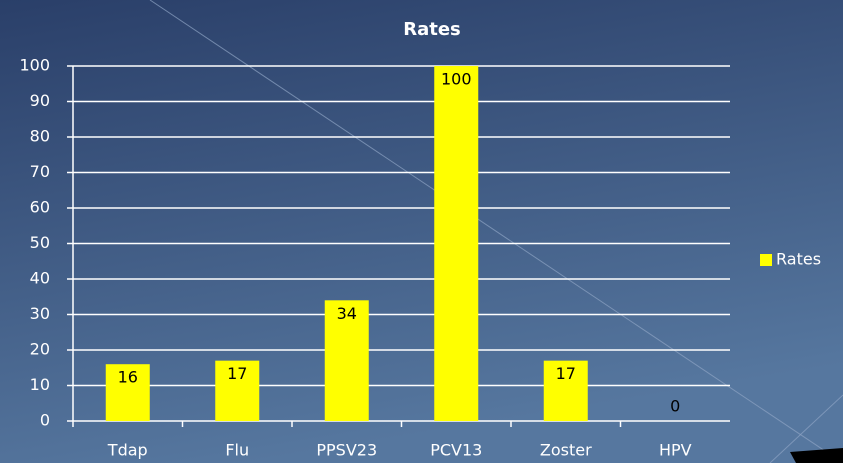  Describe the element at coordinates (456, 79) in the screenshot. I see `data-label: 100` at that location.